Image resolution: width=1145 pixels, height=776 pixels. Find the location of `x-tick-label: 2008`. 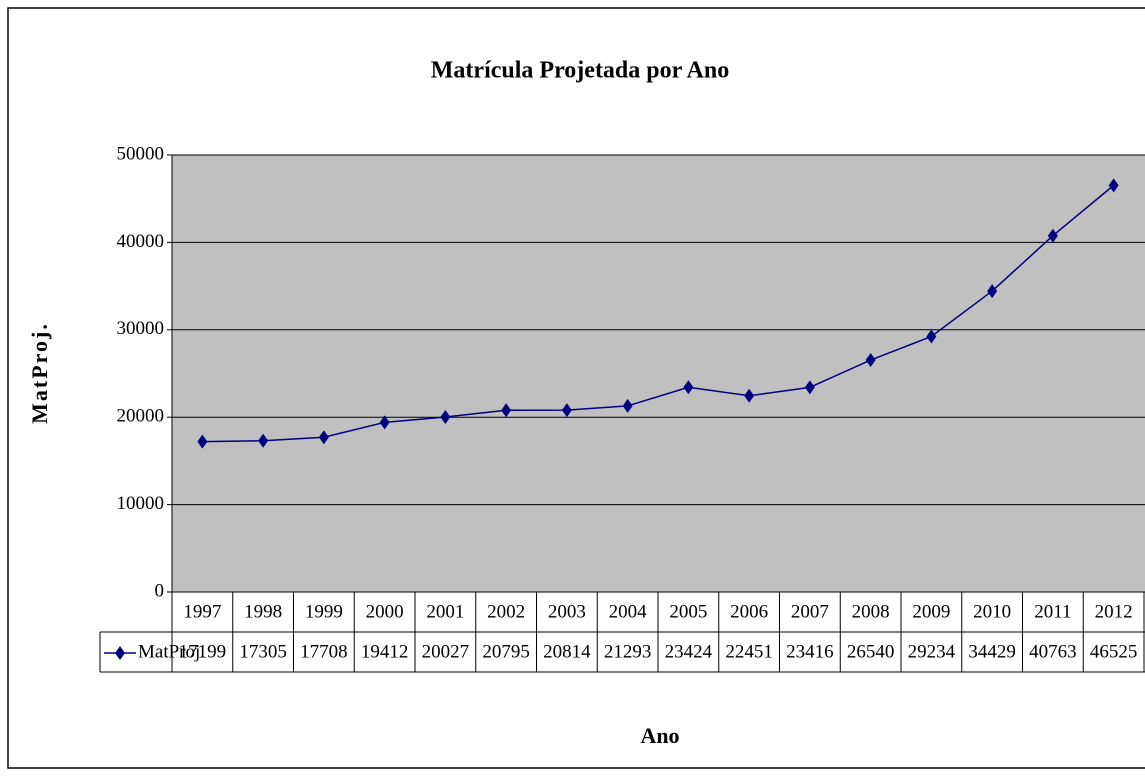

x-tick-label: 2008 is located at coordinates (871, 611).